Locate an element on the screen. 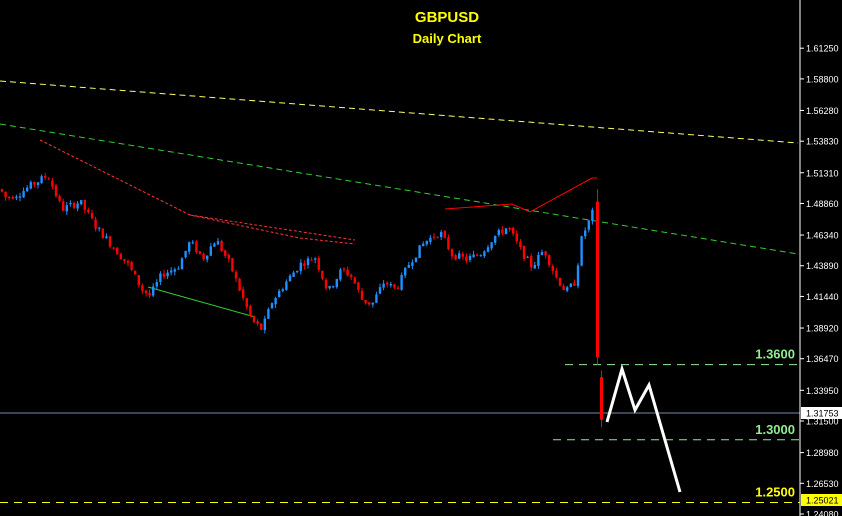  y-tick-label: 1.38920 is located at coordinates (822, 329).